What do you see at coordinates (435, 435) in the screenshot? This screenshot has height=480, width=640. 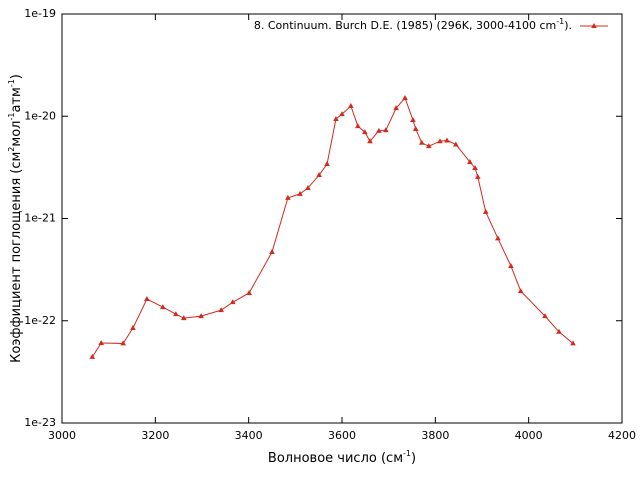 I see `x-tick-label: 3800` at bounding box center [435, 435].